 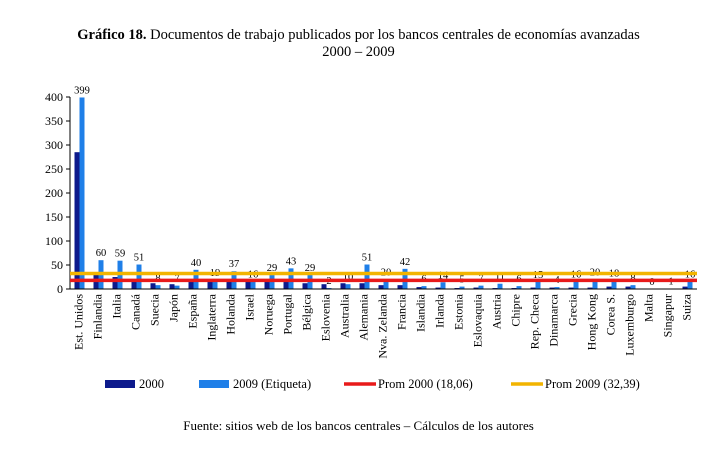 What do you see at coordinates (405, 262) in the screenshot?
I see `data-label-2009: 42` at bounding box center [405, 262].